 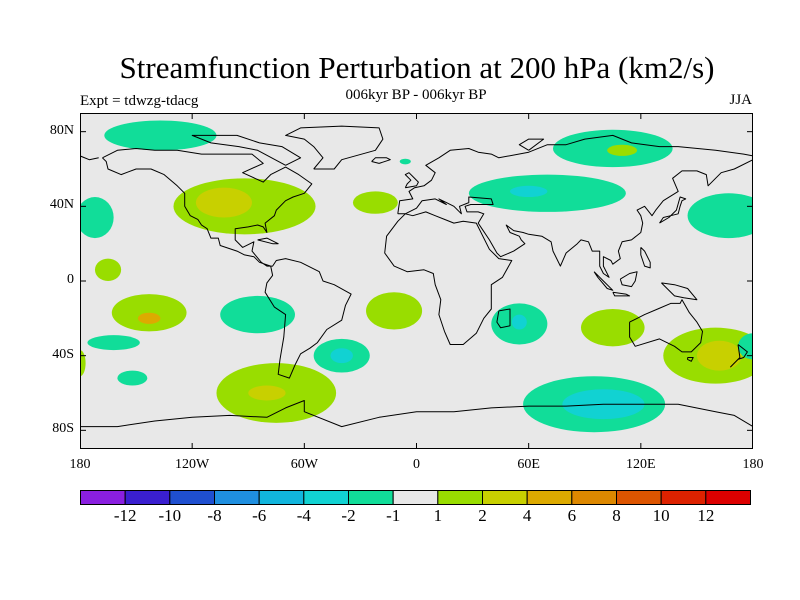 I want to click on y-tick-label: 40N, so click(x=61, y=205).